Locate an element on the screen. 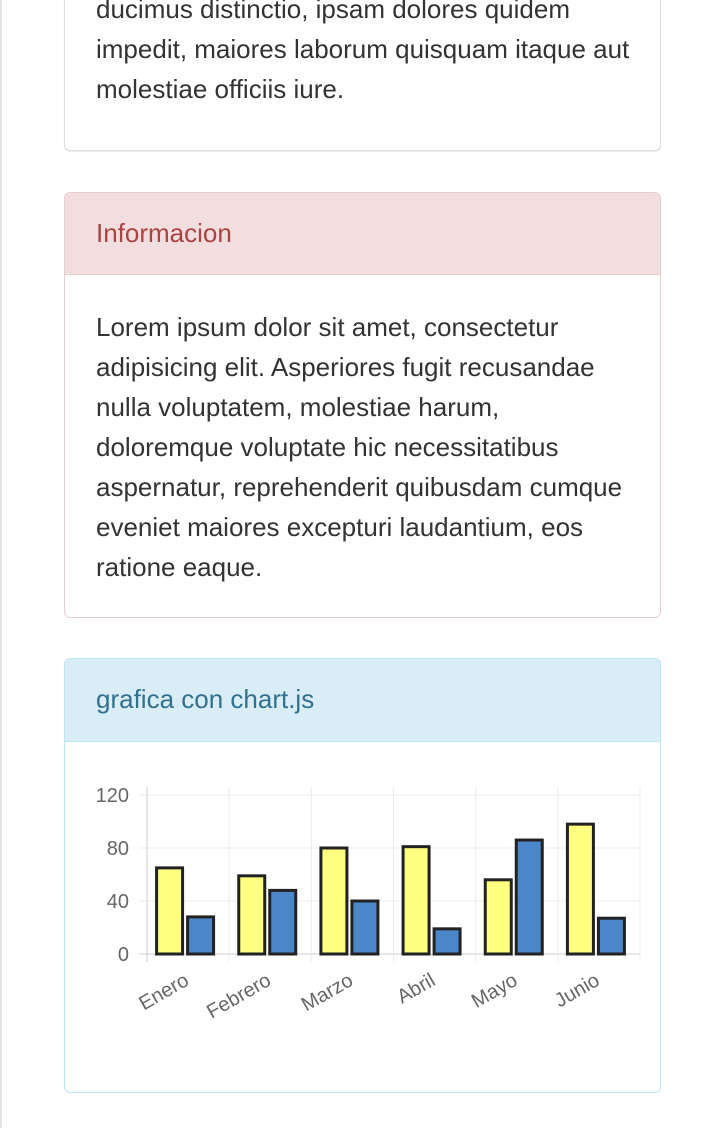 Image resolution: width=721 pixels, height=1128 pixels. bar-marzo-s2 is located at coordinates (365, 927).